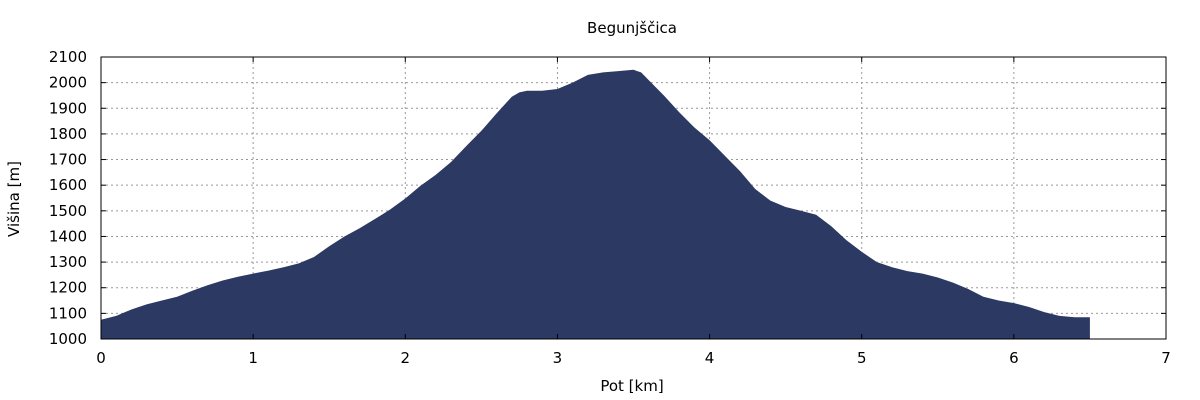 The image size is (1200, 400). I want to click on x-tick-label: 7, so click(1166, 358).